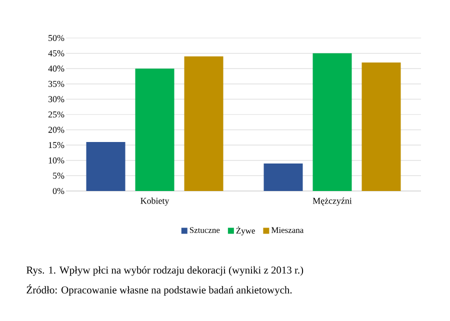 The height and width of the screenshot is (321, 450). What do you see at coordinates (56, 160) in the screenshot?
I see `y-tick-label: 10%` at bounding box center [56, 160].